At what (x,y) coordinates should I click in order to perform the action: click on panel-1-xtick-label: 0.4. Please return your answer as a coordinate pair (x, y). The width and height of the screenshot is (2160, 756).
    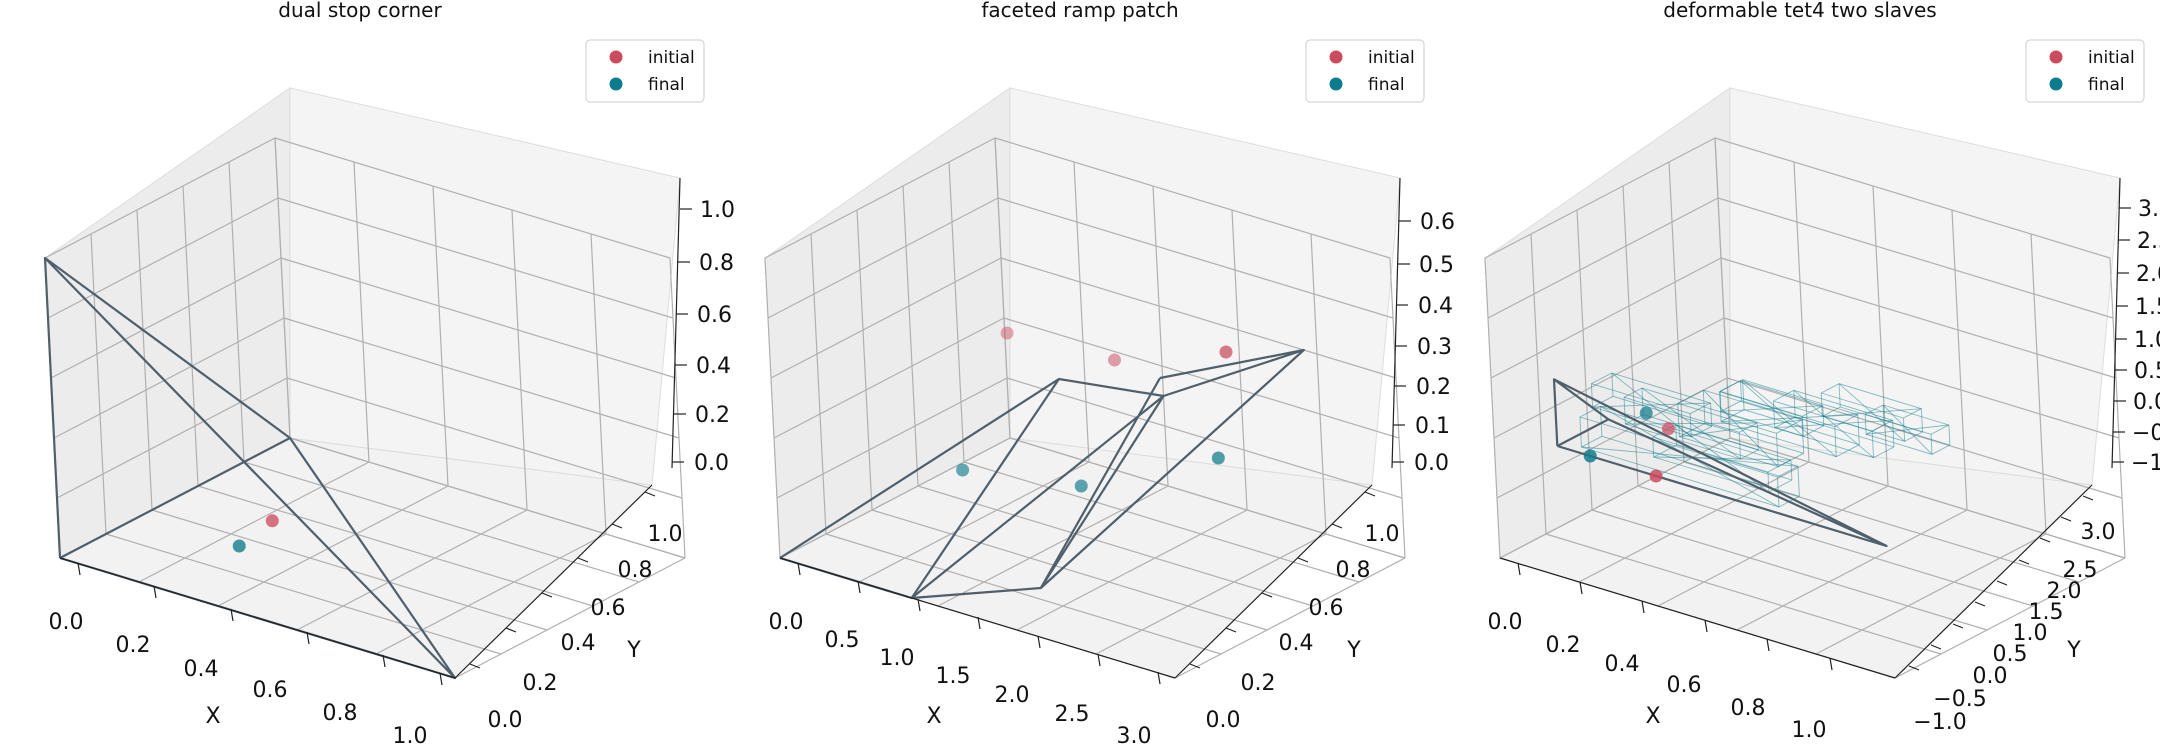
    Looking at the image, I should click on (201, 669).